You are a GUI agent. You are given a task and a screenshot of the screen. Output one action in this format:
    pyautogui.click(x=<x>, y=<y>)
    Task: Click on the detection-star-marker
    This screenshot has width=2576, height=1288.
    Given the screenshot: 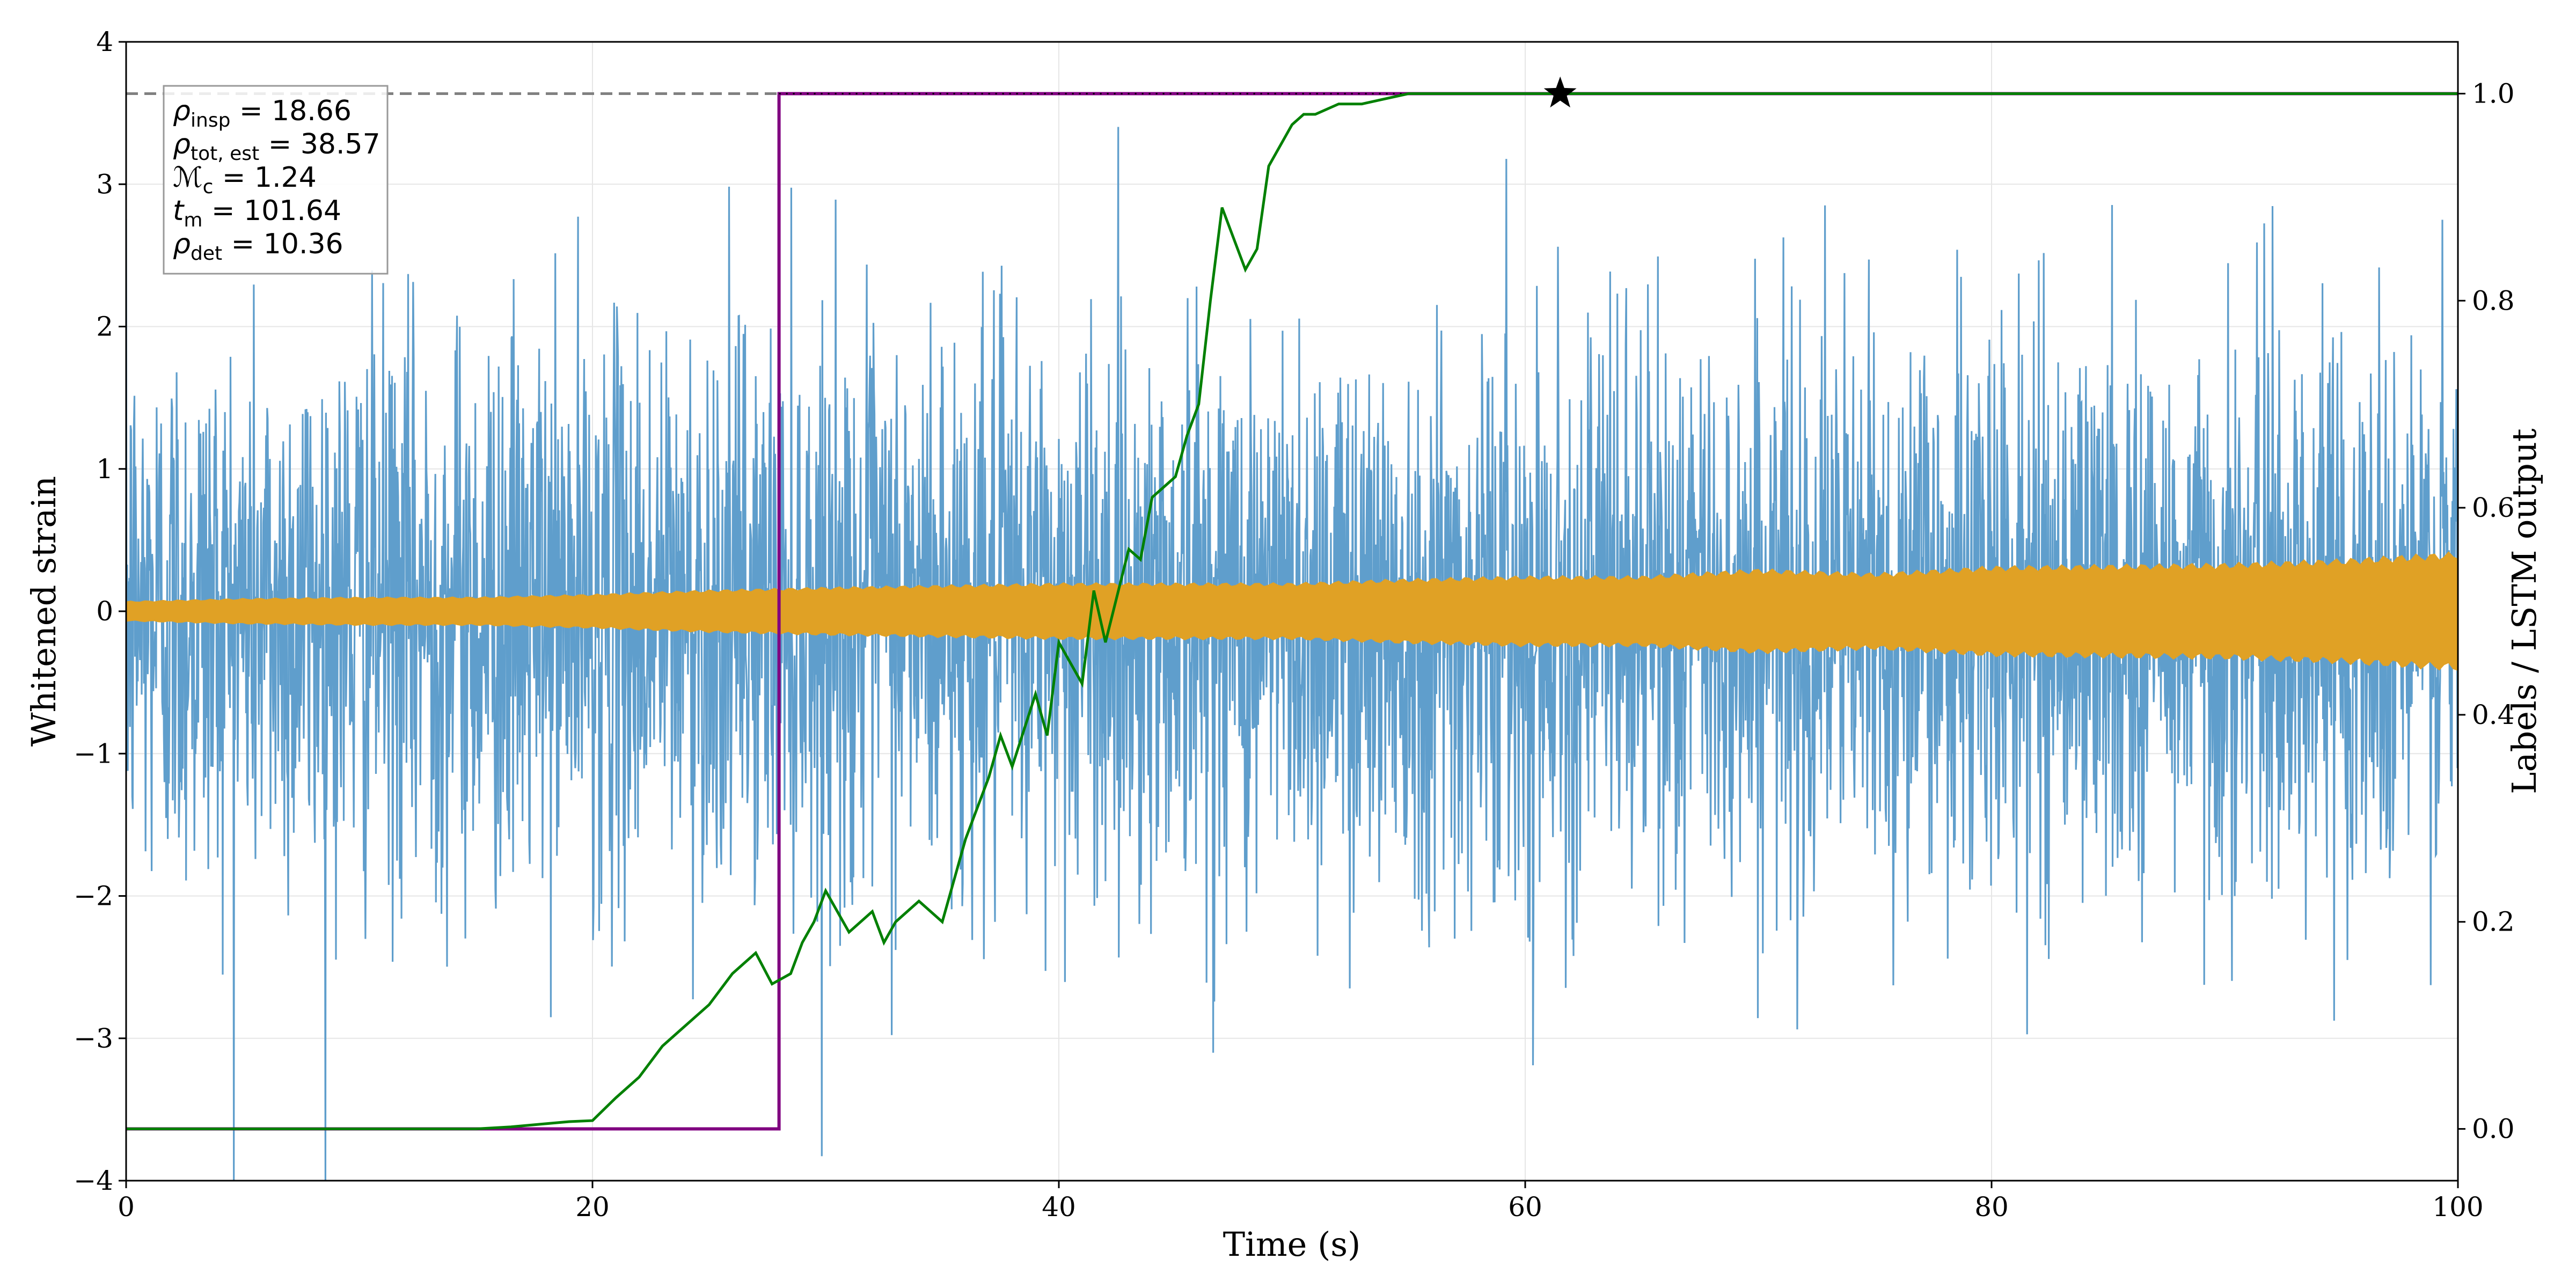 What is the action you would take?
    pyautogui.click(x=1560, y=92)
    